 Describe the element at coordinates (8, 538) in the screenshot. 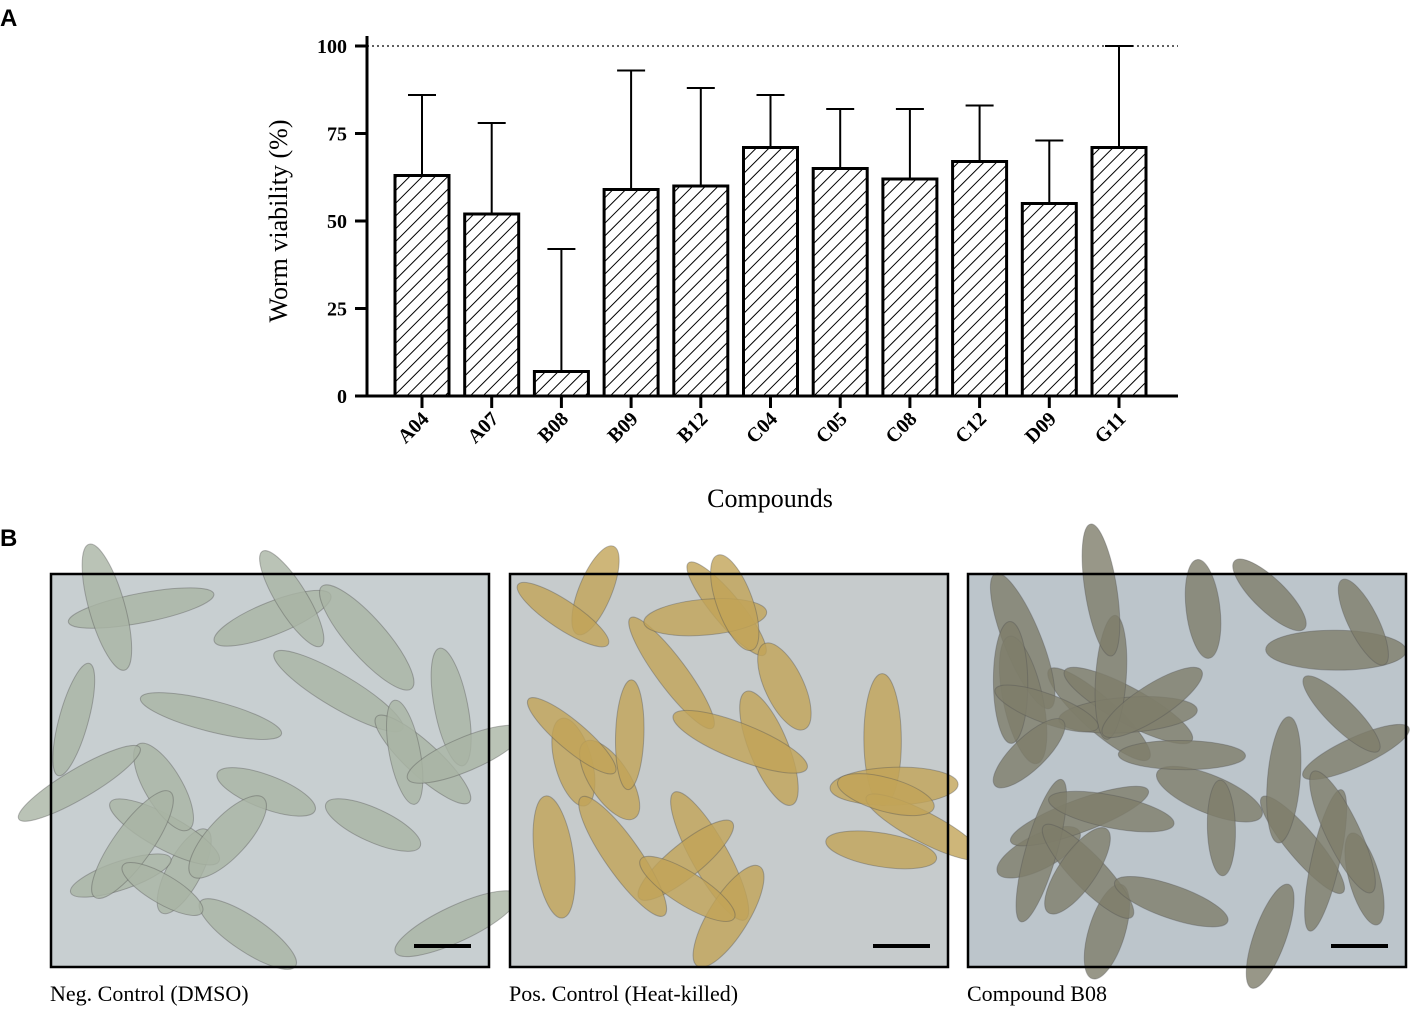

I see `panel-label: B` at that location.